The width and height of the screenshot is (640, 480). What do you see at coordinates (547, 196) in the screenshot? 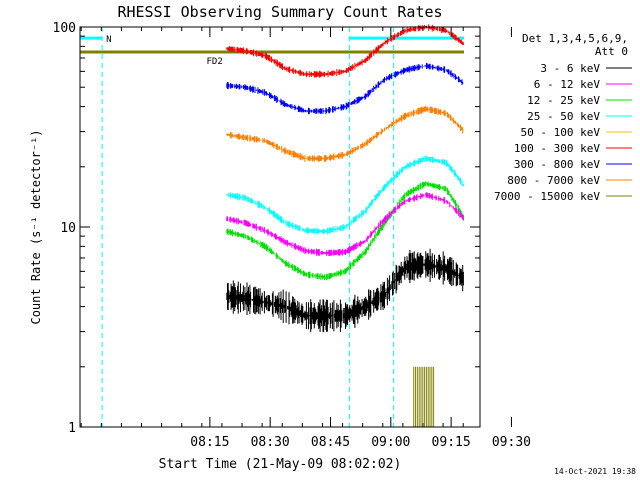
I see `legend-label: 7000 - 15000 keV` at bounding box center [547, 196].